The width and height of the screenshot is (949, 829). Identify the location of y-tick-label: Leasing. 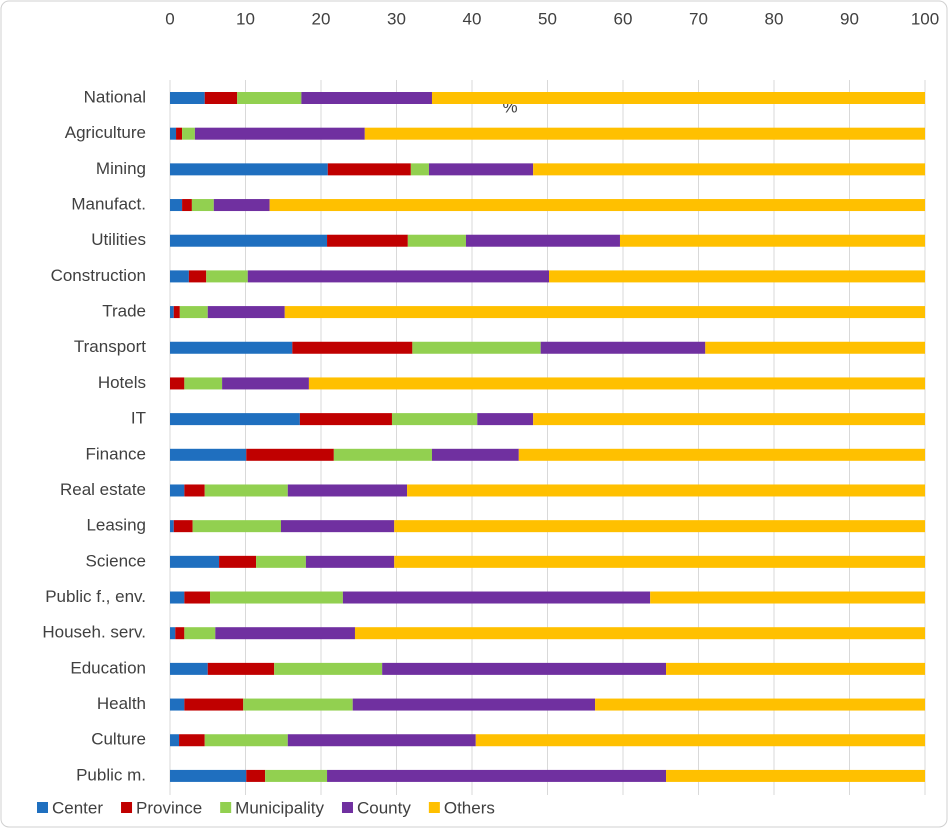
(116, 525).